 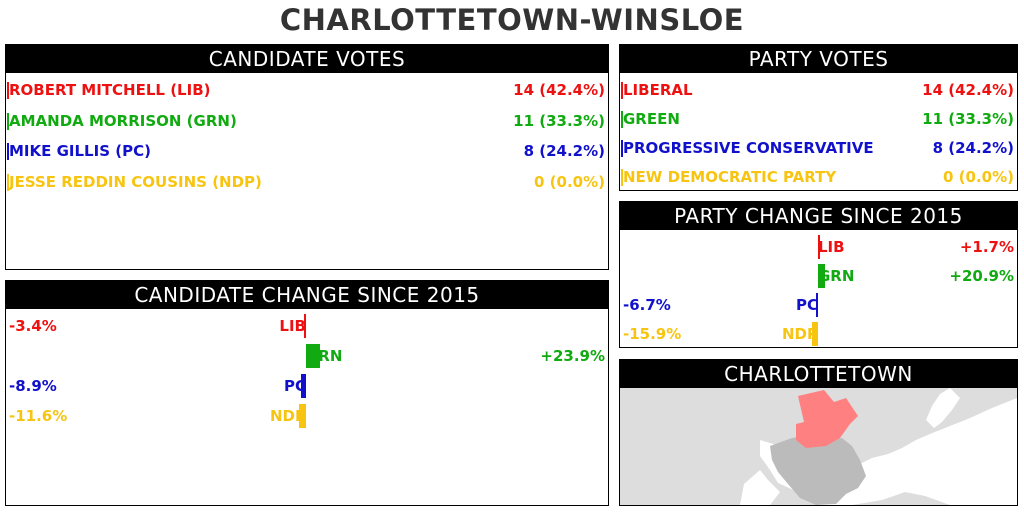 I want to click on change-row: PC -6.7%, so click(x=818, y=305).